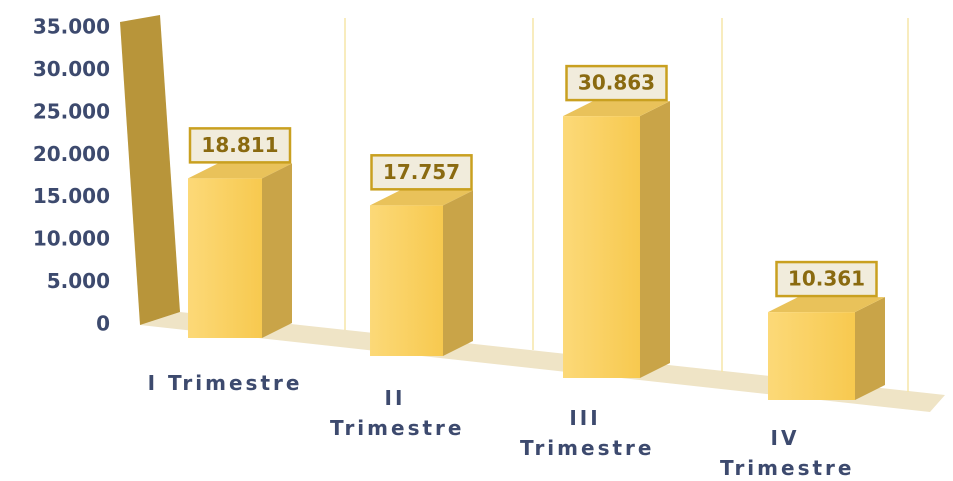 The width and height of the screenshot is (953, 481). I want to click on side-wall, so click(150, 170).